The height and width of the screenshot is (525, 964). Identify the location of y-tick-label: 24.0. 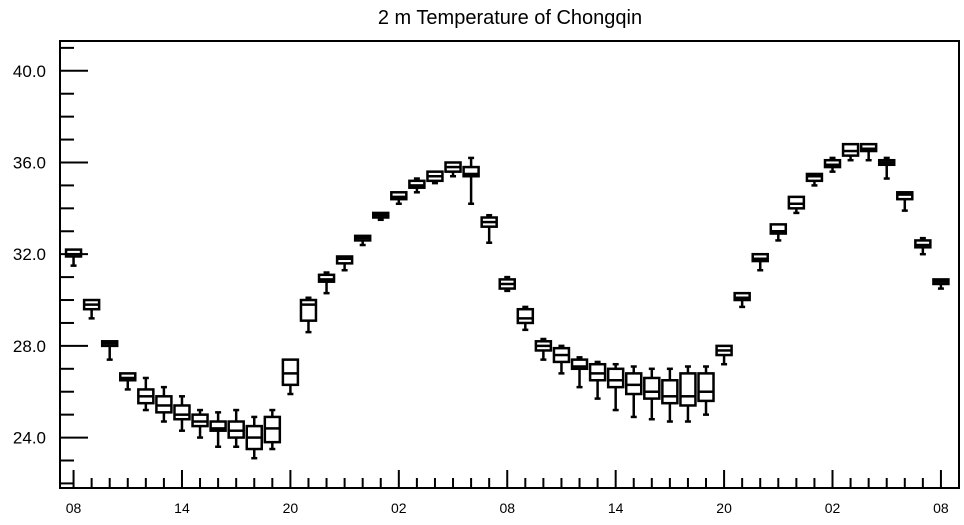
(29, 438).